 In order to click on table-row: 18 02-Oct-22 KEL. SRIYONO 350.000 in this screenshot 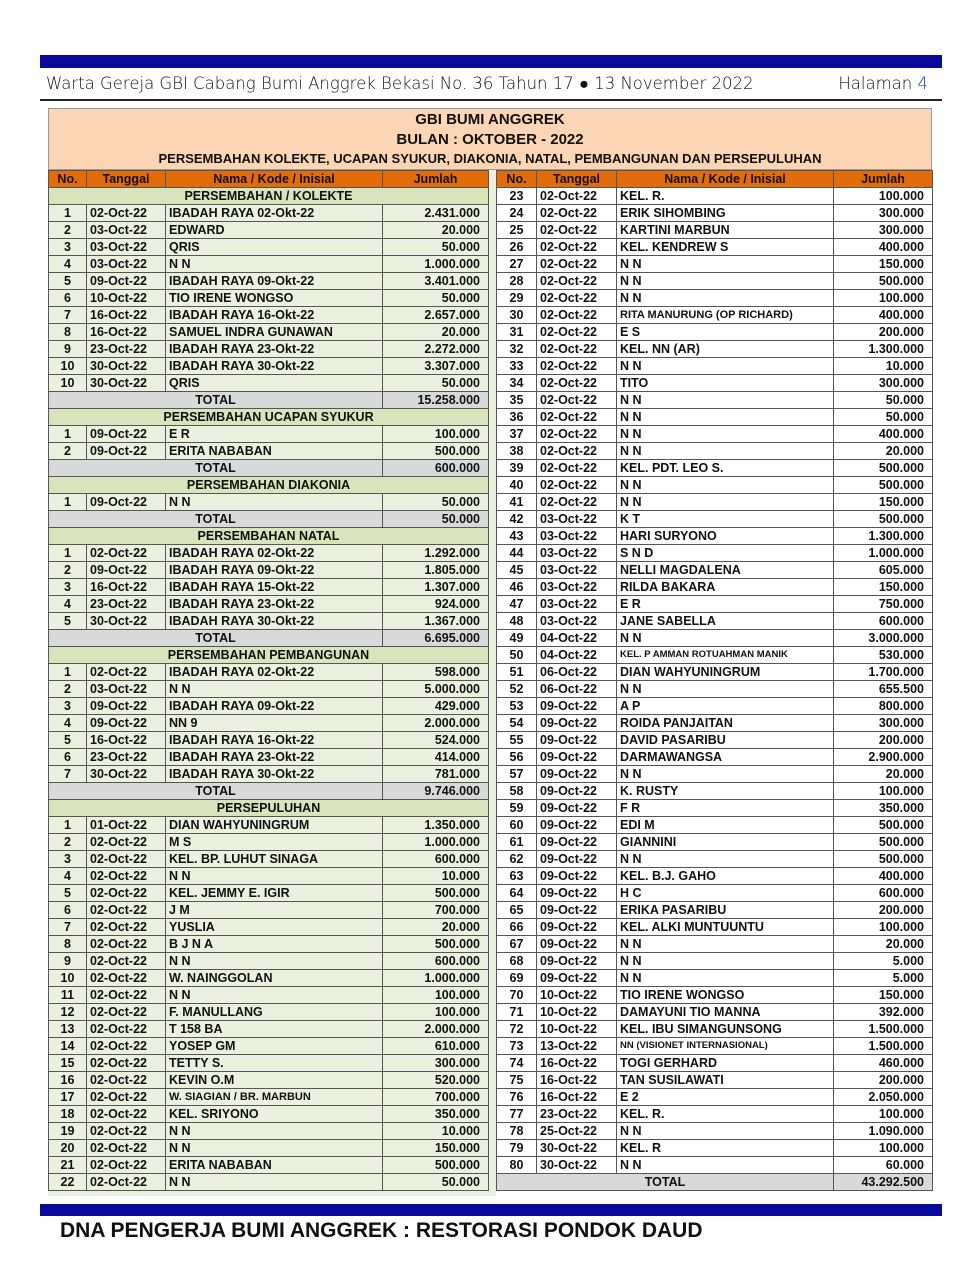, I will do `click(268, 1114)`.